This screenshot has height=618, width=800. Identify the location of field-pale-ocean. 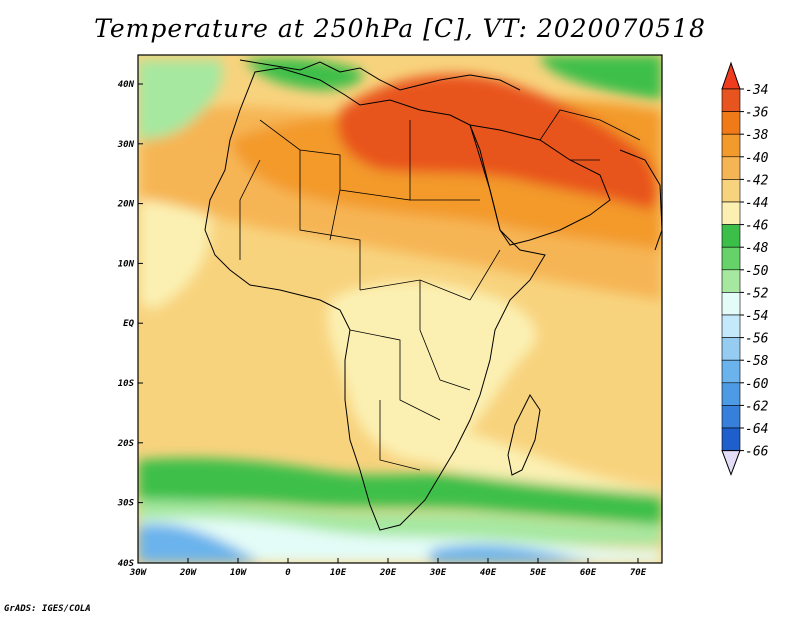
(175, 244).